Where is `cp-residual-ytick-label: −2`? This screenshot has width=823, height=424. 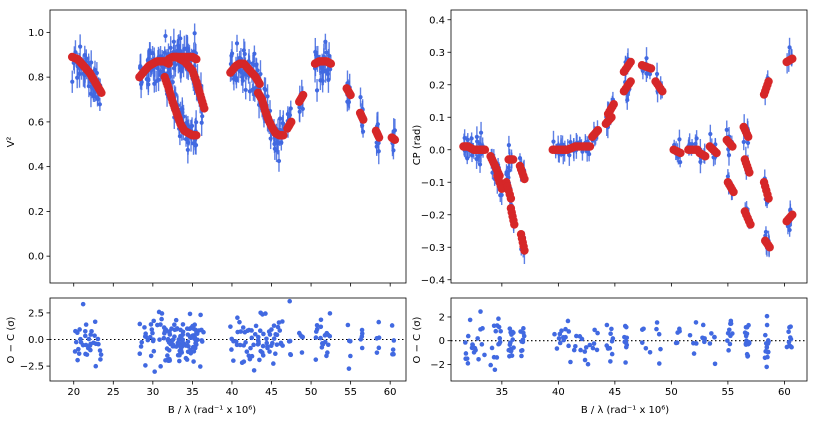
cp-residual-ytick-label: −2 is located at coordinates (437, 365).